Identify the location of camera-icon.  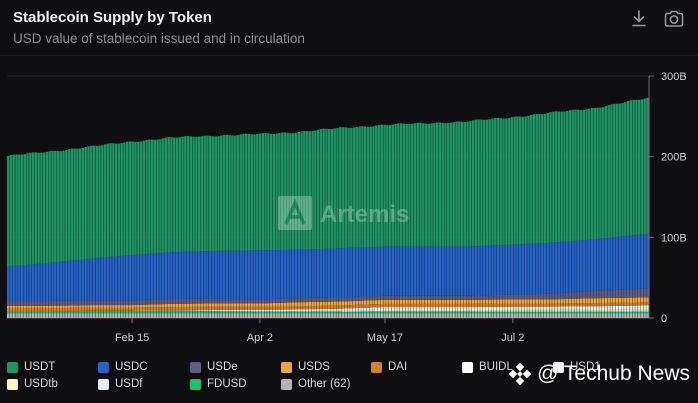
(675, 19).